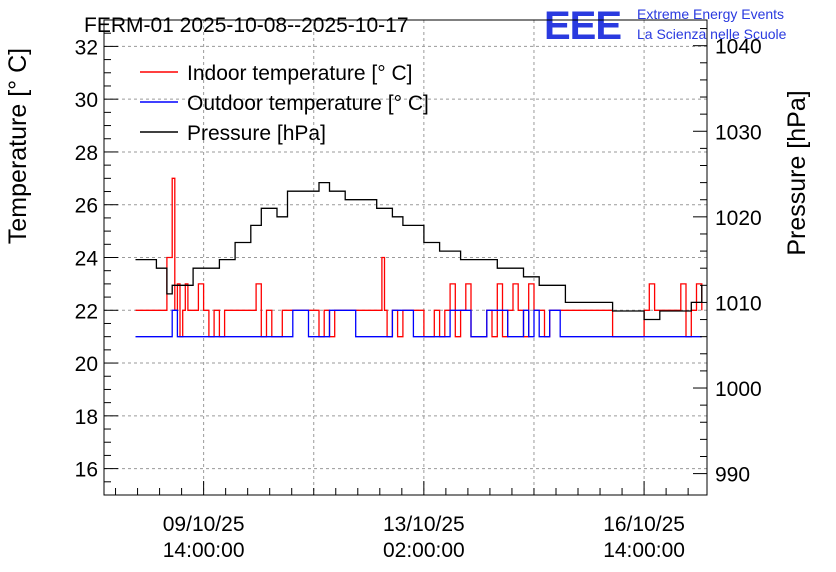 The image size is (836, 572). What do you see at coordinates (424, 524) in the screenshot?
I see `x-tick-label-date: 13/10/25` at bounding box center [424, 524].